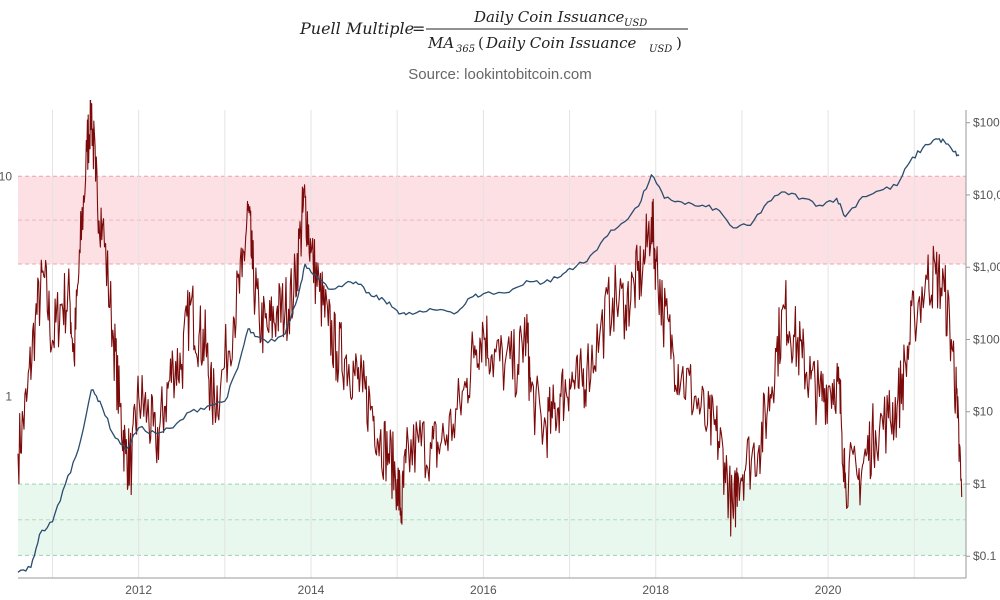 This screenshot has height=600, width=1000. I want to click on right-tick-label-4: $1,000, so click(986, 267).